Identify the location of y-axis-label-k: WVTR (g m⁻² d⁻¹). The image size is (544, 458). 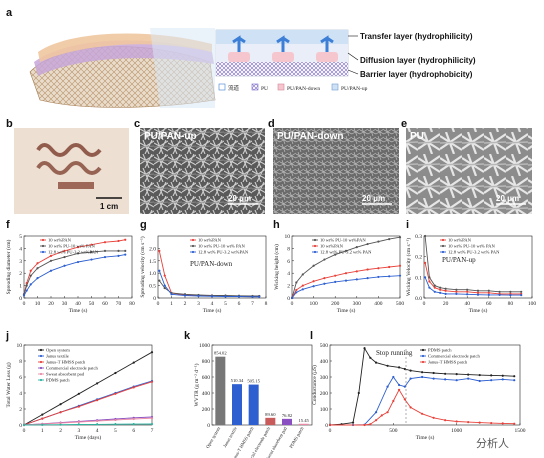
(196, 384).